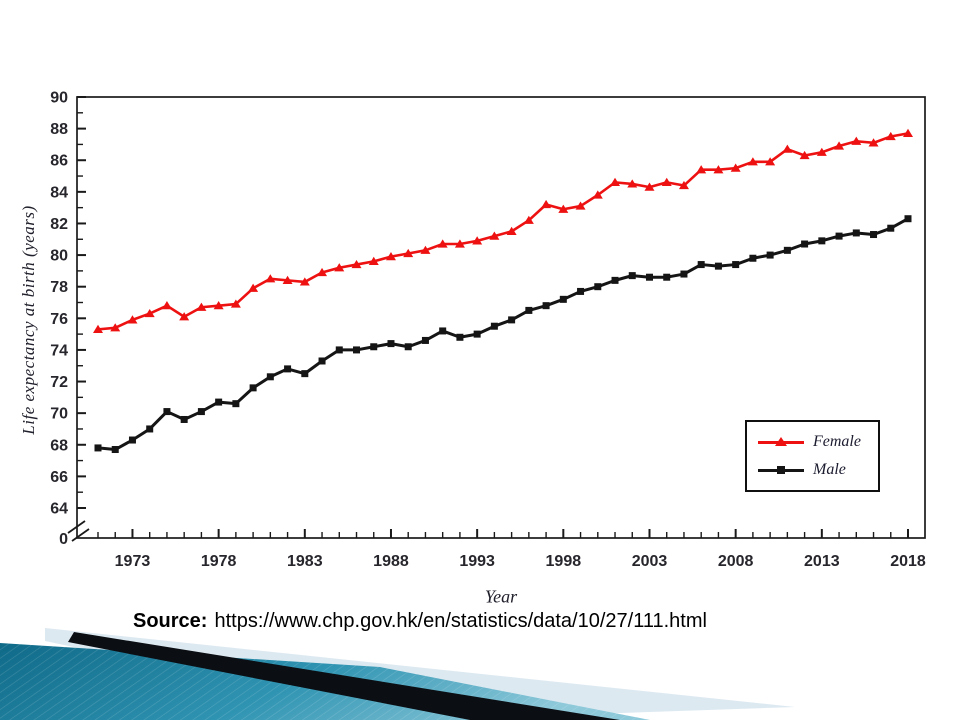 The width and height of the screenshot is (960, 720). What do you see at coordinates (59, 350) in the screenshot?
I see `y-tick-label: 74` at bounding box center [59, 350].